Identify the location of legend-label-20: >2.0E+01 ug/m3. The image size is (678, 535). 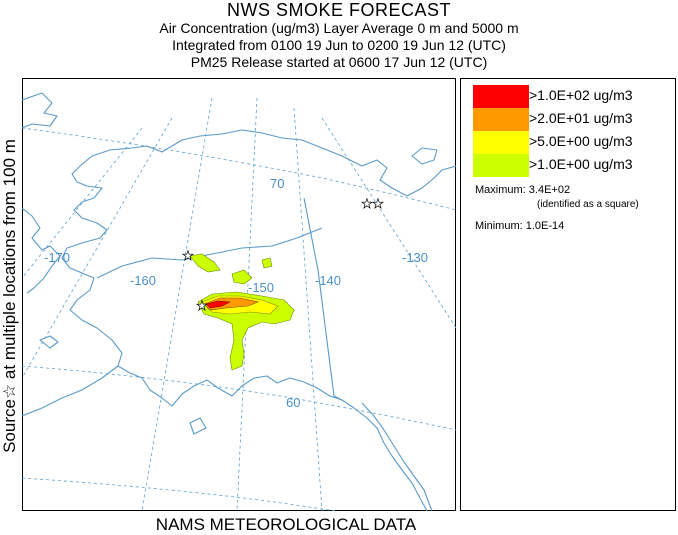
(581, 118).